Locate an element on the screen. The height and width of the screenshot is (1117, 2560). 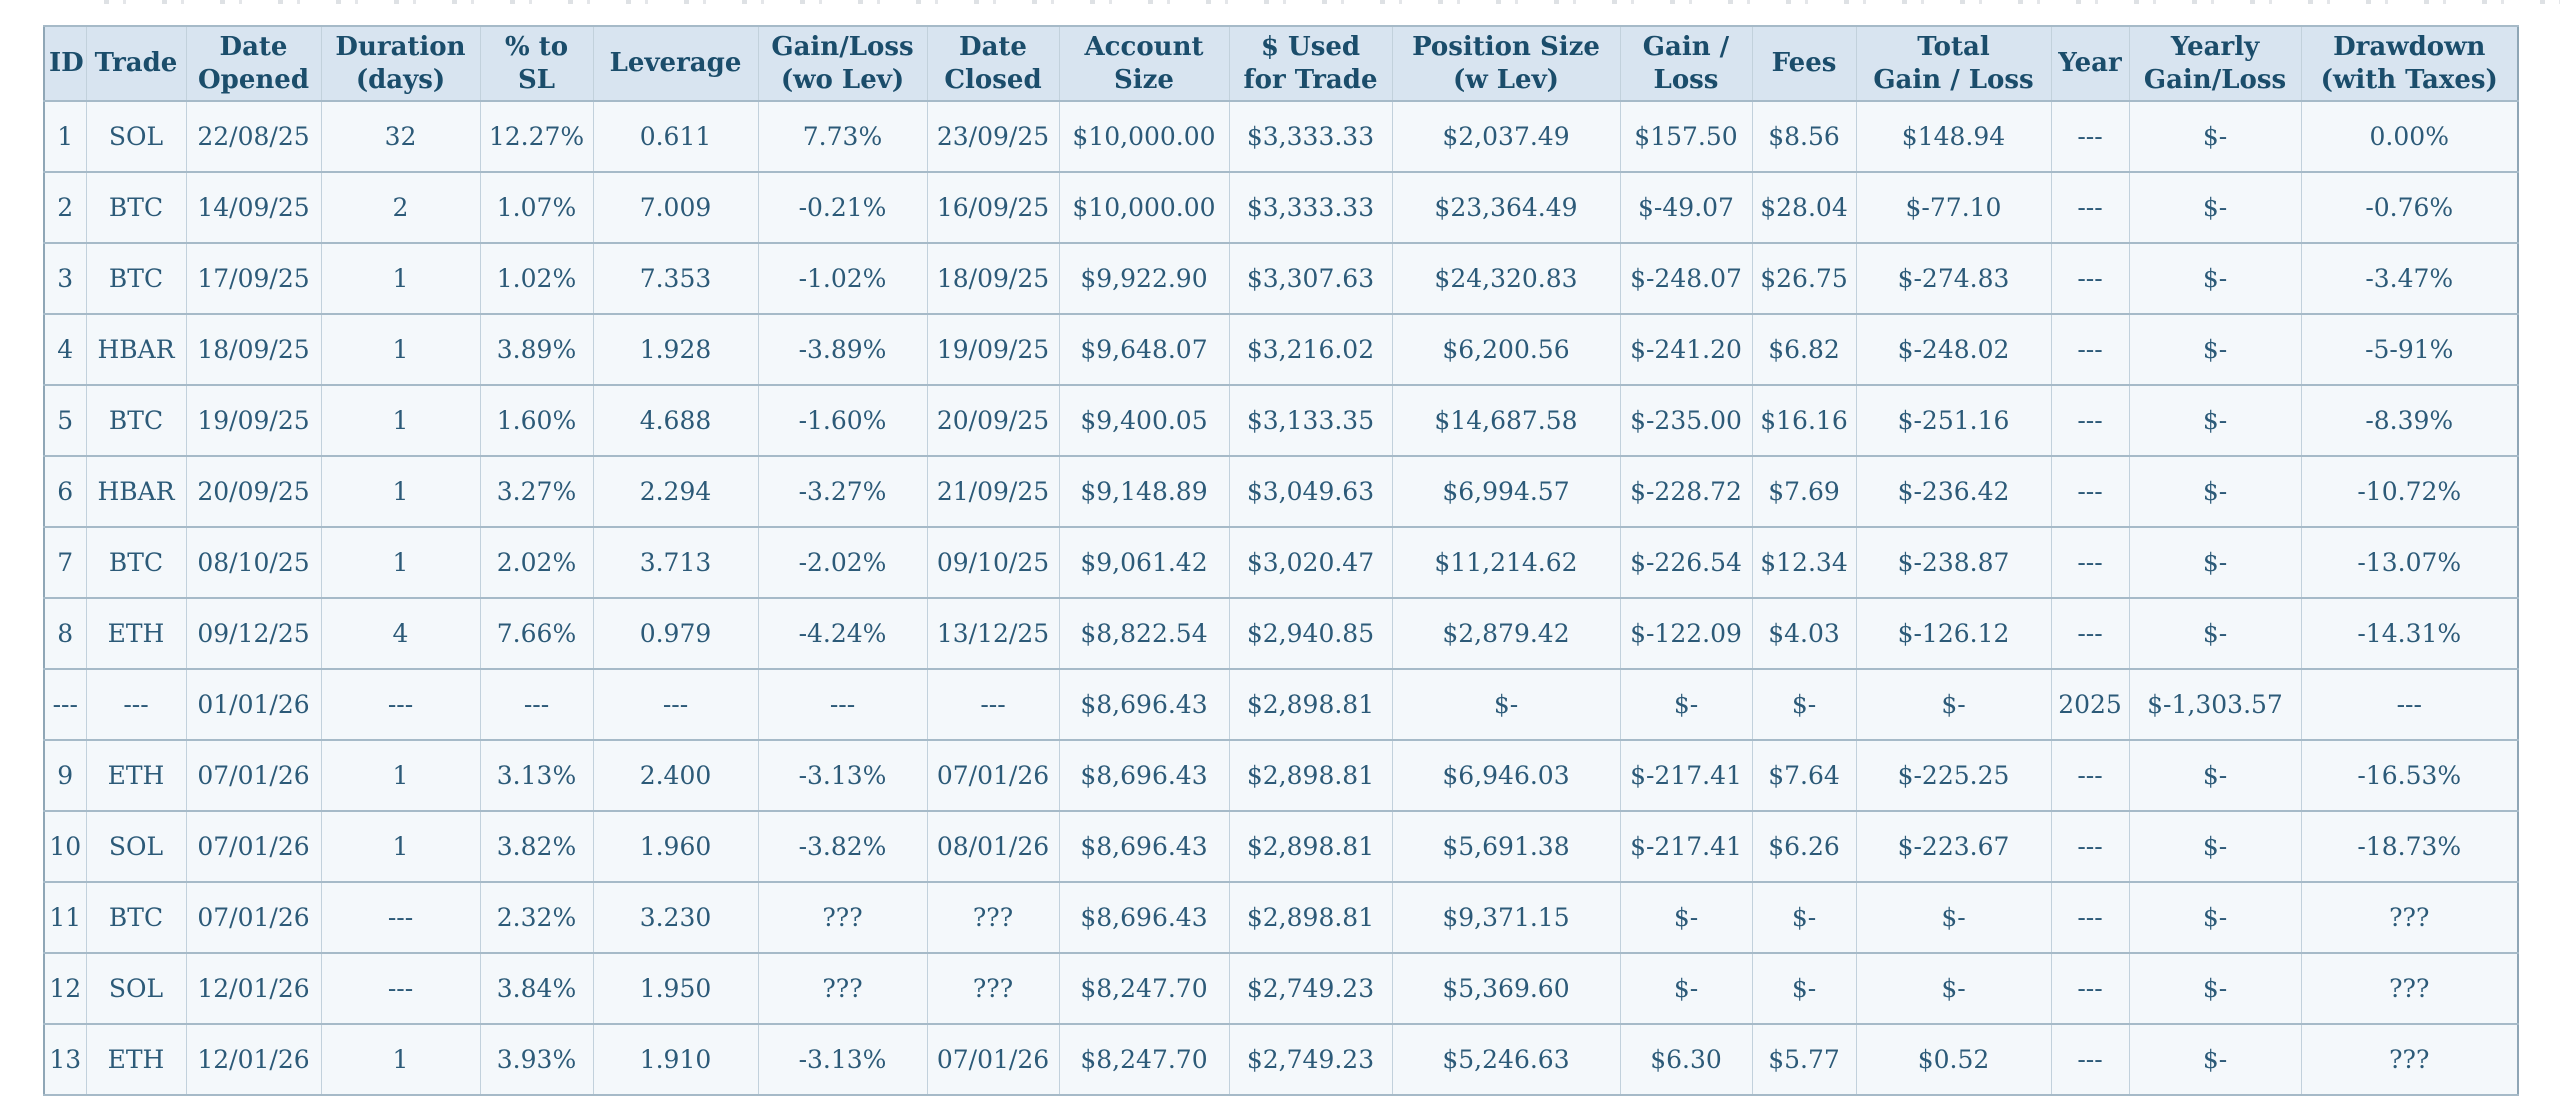
table-cell: 09/12/25 is located at coordinates (253, 633).